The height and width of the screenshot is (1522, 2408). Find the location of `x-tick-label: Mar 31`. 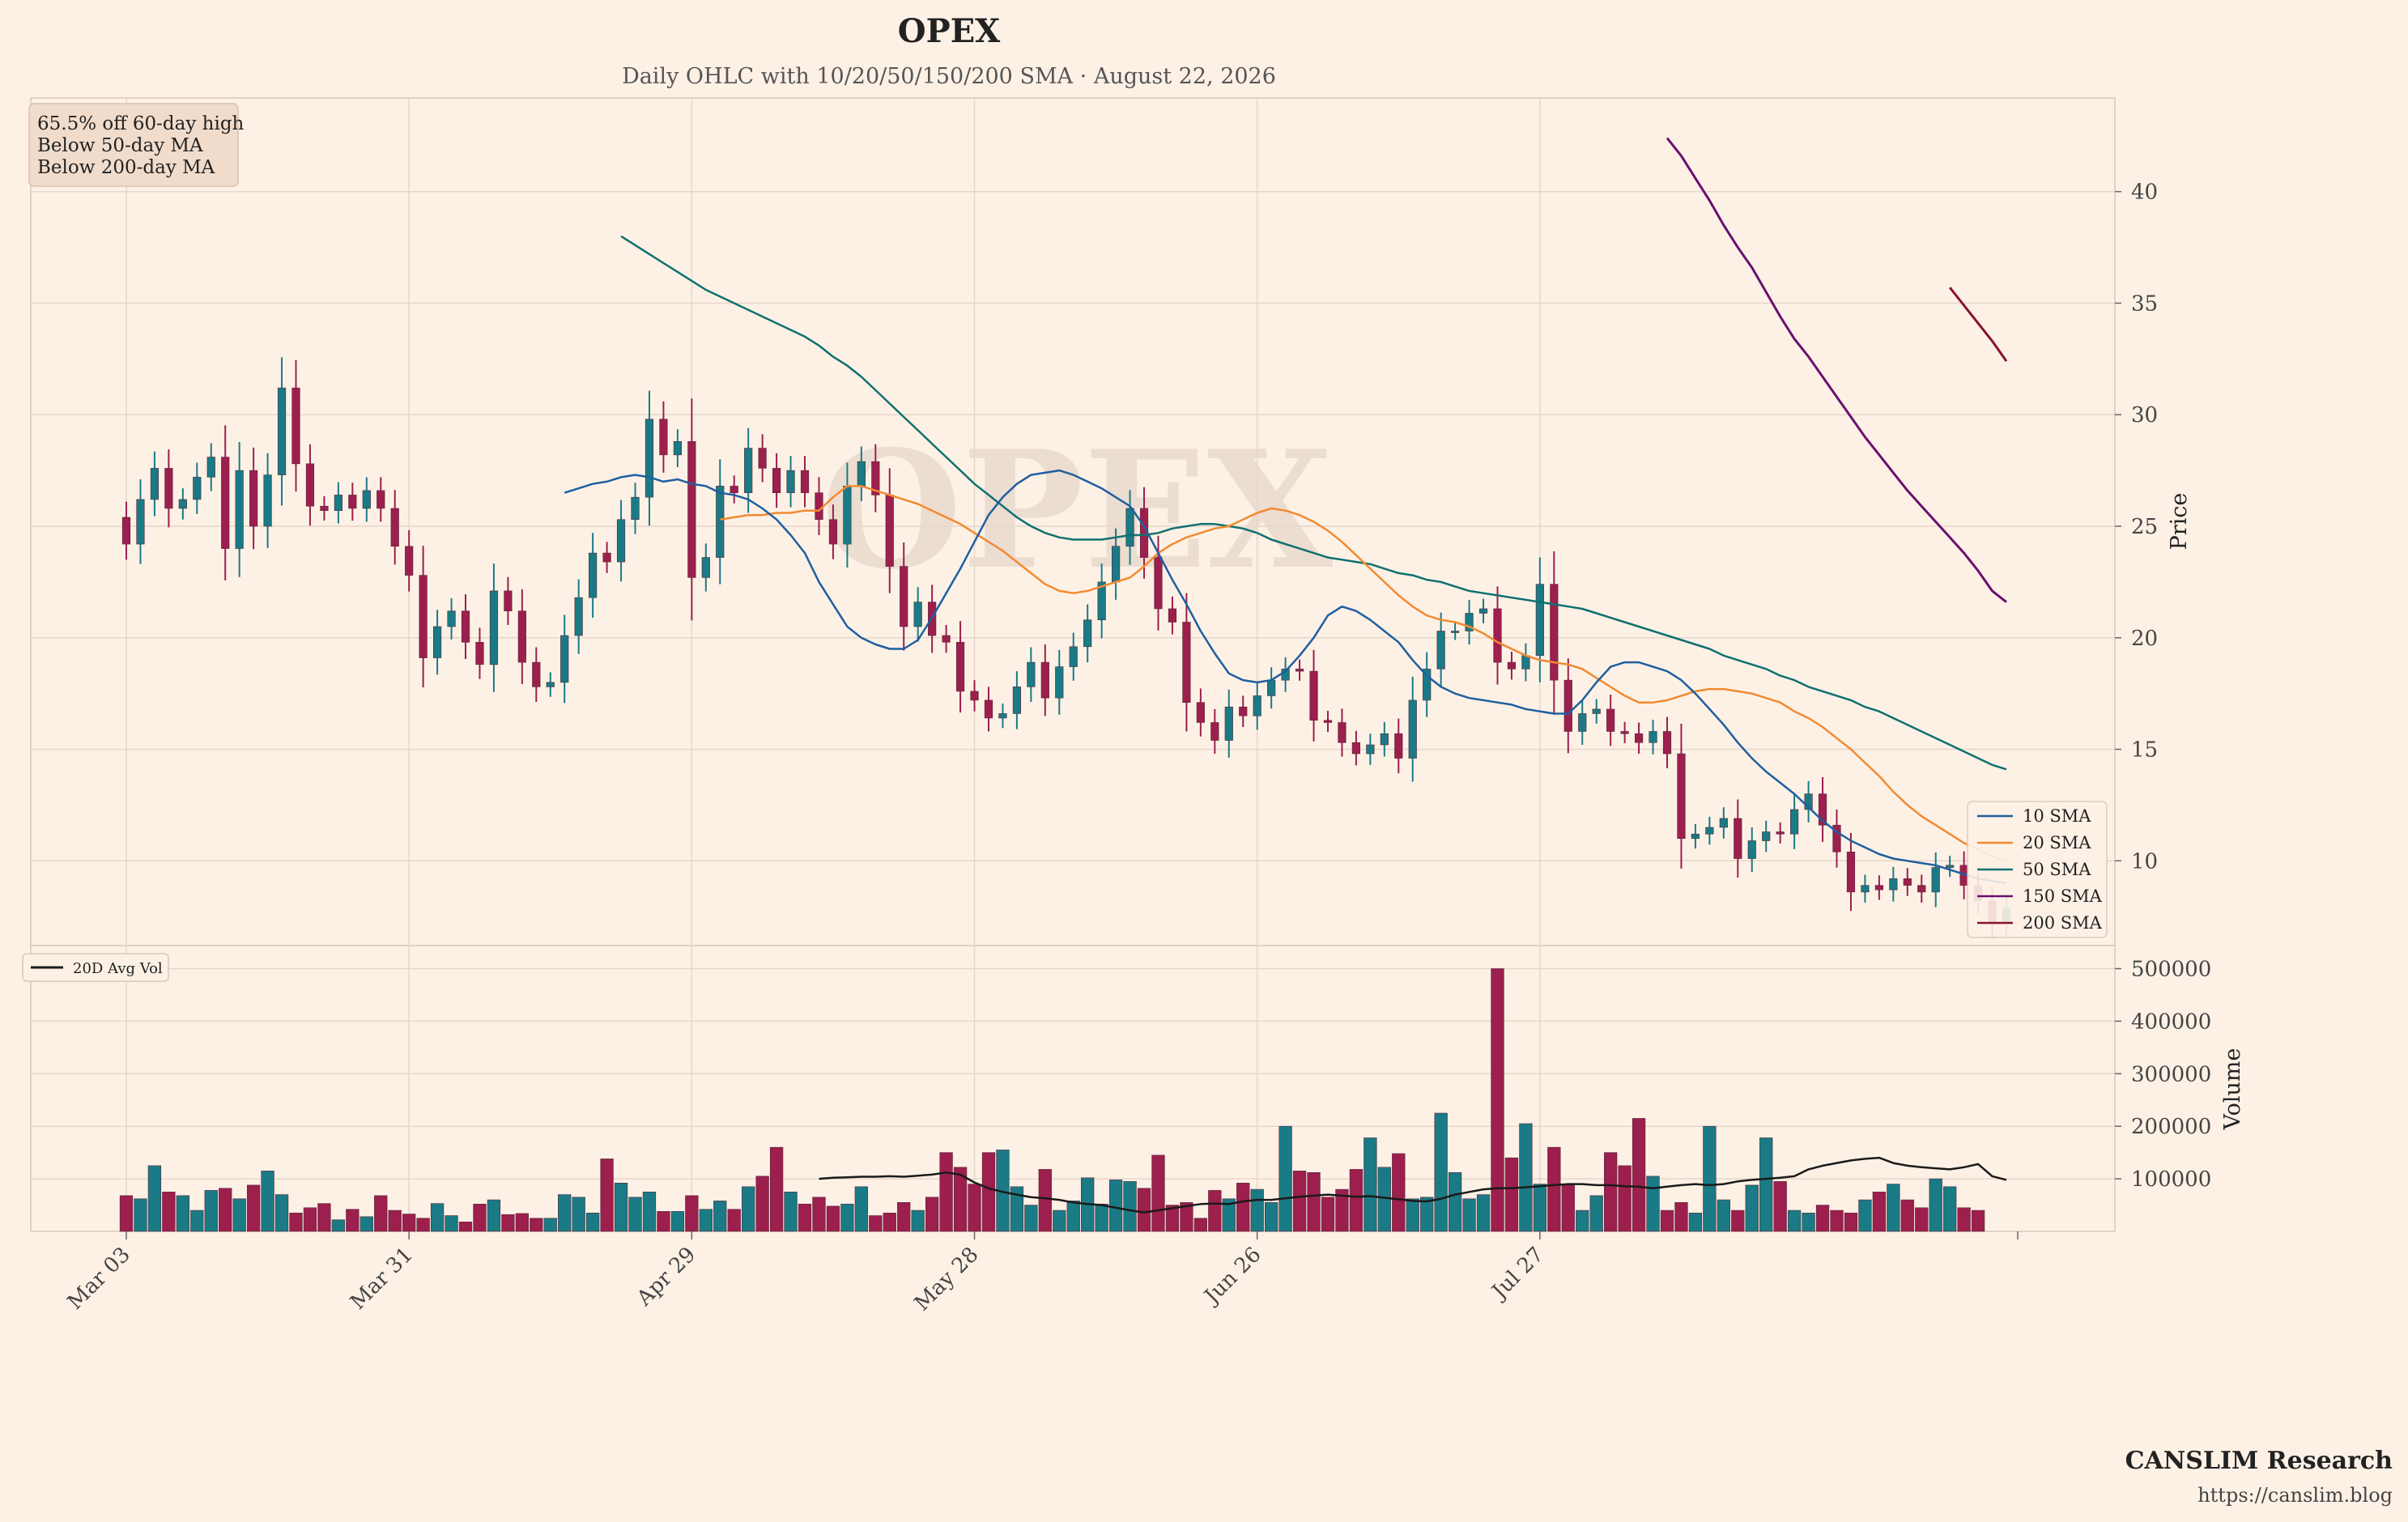

x-tick-label: Mar 31 is located at coordinates (382, 1279).